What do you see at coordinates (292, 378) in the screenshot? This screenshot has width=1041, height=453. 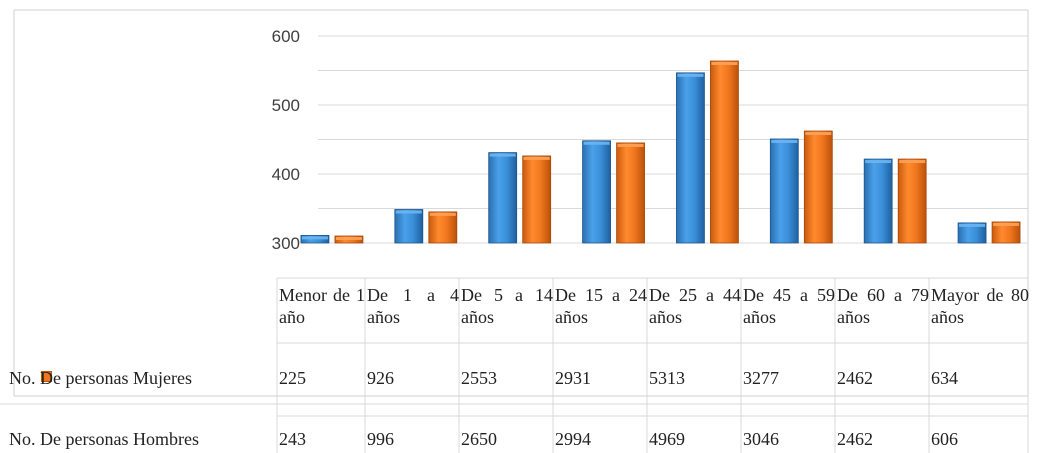 I see `data-value: 225` at bounding box center [292, 378].